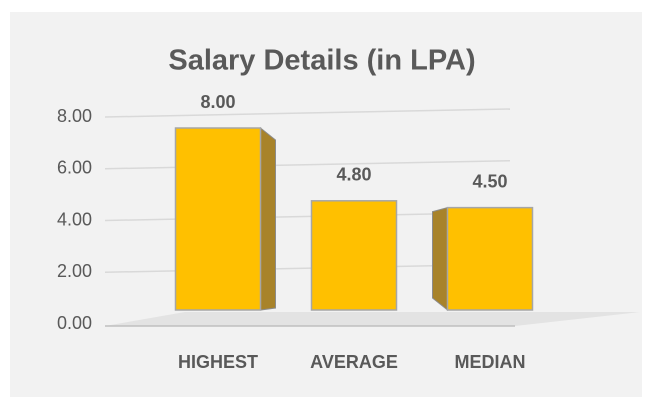  Describe the element at coordinates (490, 362) in the screenshot. I see `x-tick-label: MEDIAN` at that location.